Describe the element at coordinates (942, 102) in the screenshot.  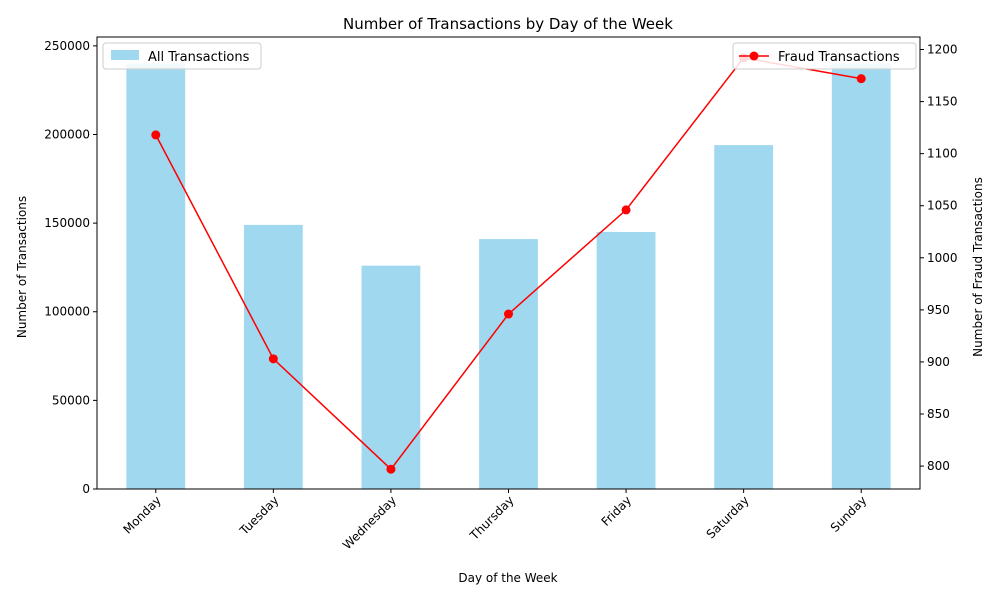
I see `y2-tick-label: 1150` at that location.